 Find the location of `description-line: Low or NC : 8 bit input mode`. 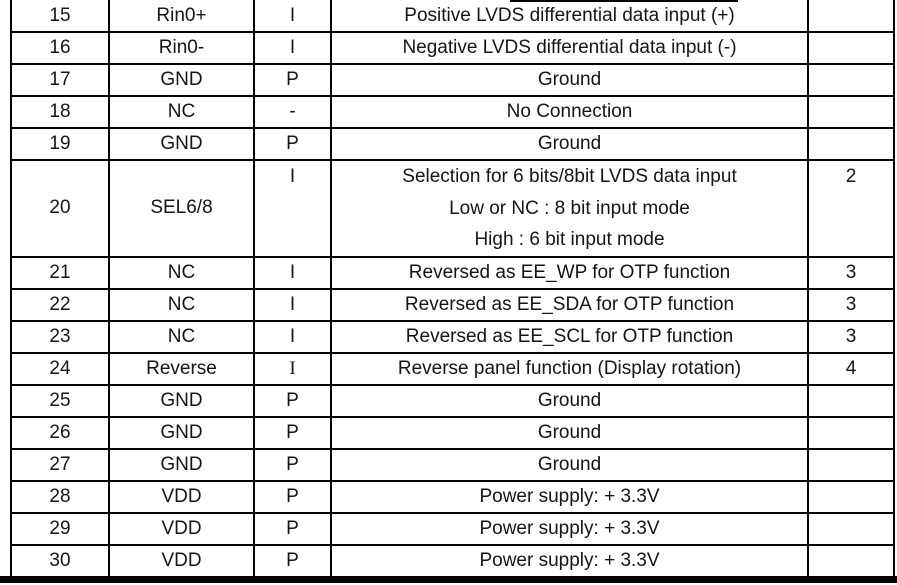

description-line: Low or NC : 8 bit input mode is located at coordinates (569, 208).